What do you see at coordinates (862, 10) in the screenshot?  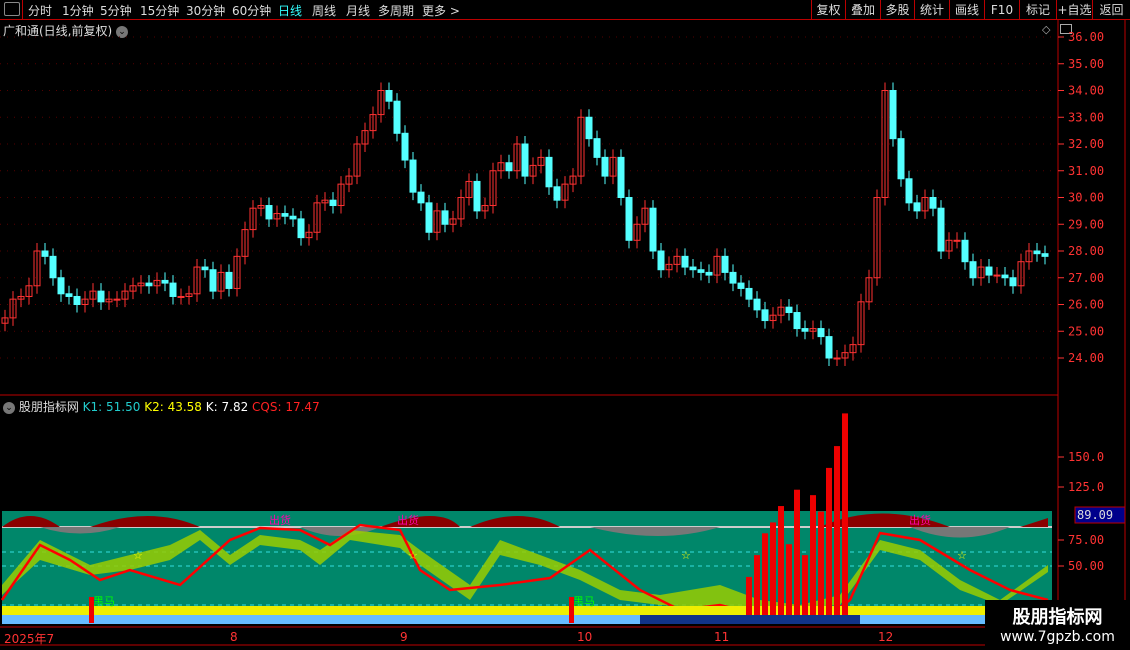 I see `toolbar-button: 叠加` at bounding box center [862, 10].